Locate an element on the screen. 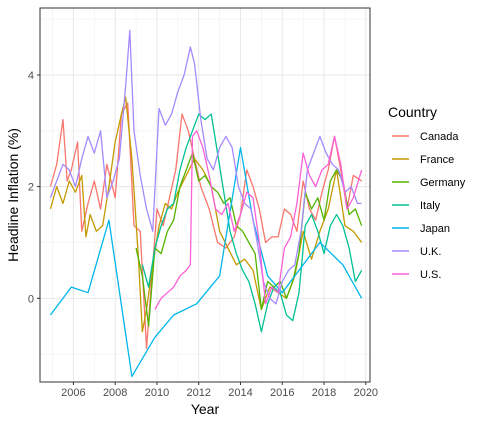 This screenshot has height=424, width=483. legend-label-france: France is located at coordinates (437, 160).